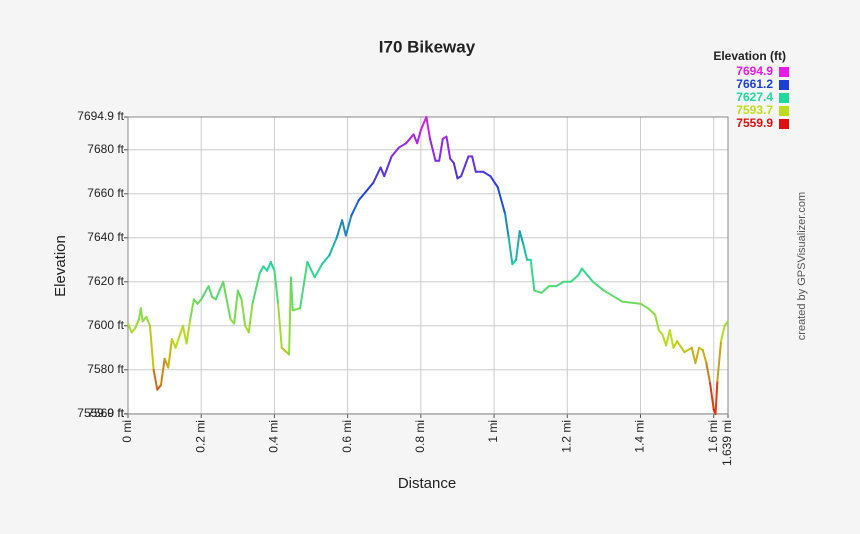  What do you see at coordinates (640, 436) in the screenshot?
I see `x-tick-label: 1.4 mi` at bounding box center [640, 436].